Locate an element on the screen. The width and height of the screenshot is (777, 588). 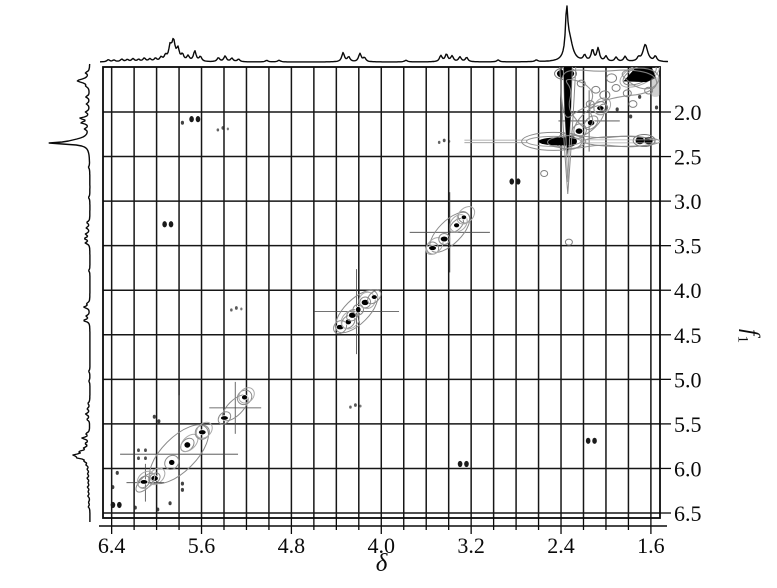
top-projection-trace is located at coordinates (384, 34).